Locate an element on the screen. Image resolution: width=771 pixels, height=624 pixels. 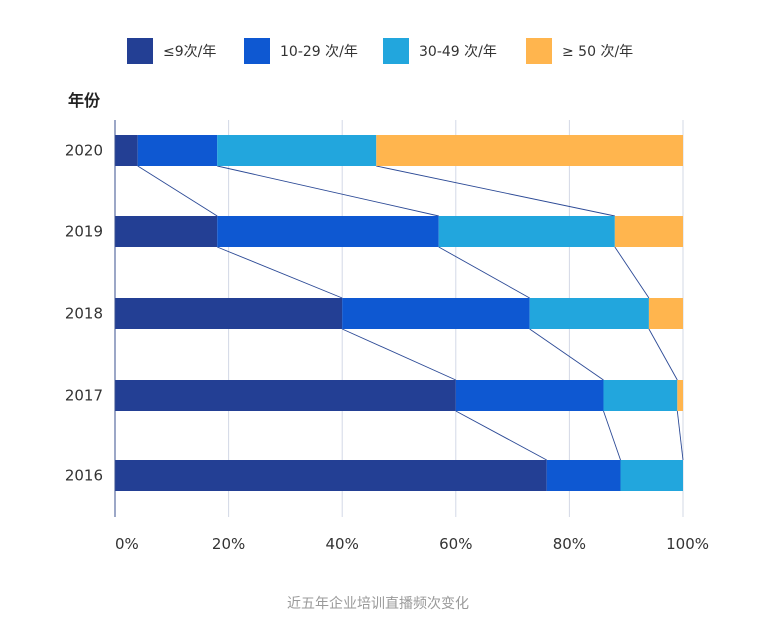
y-tick-label: 2018 is located at coordinates (84, 314).